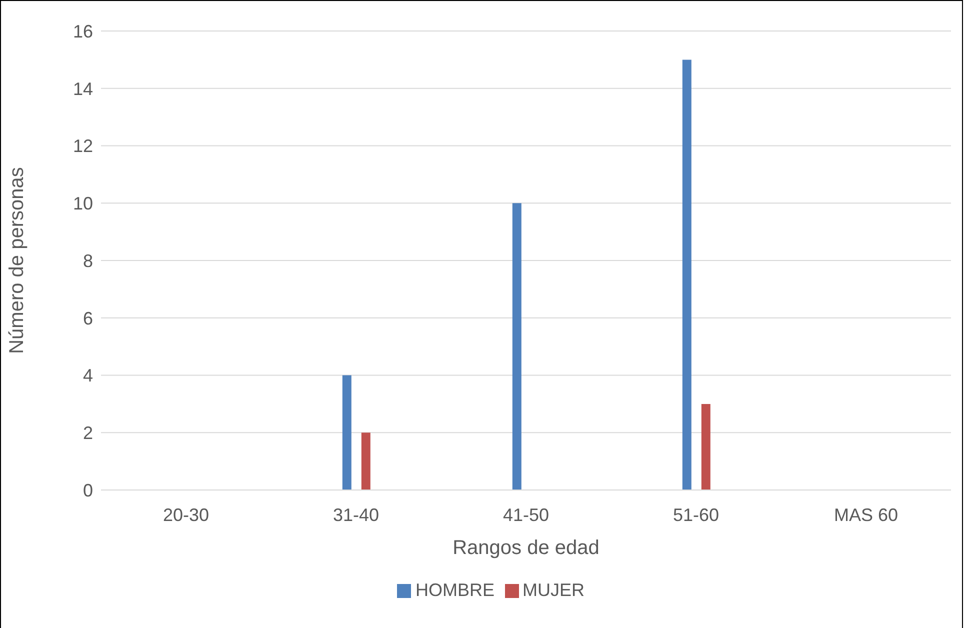 The image size is (971, 628). What do you see at coordinates (17, 260) in the screenshot?
I see `y-axis-title: Número de personas` at bounding box center [17, 260].